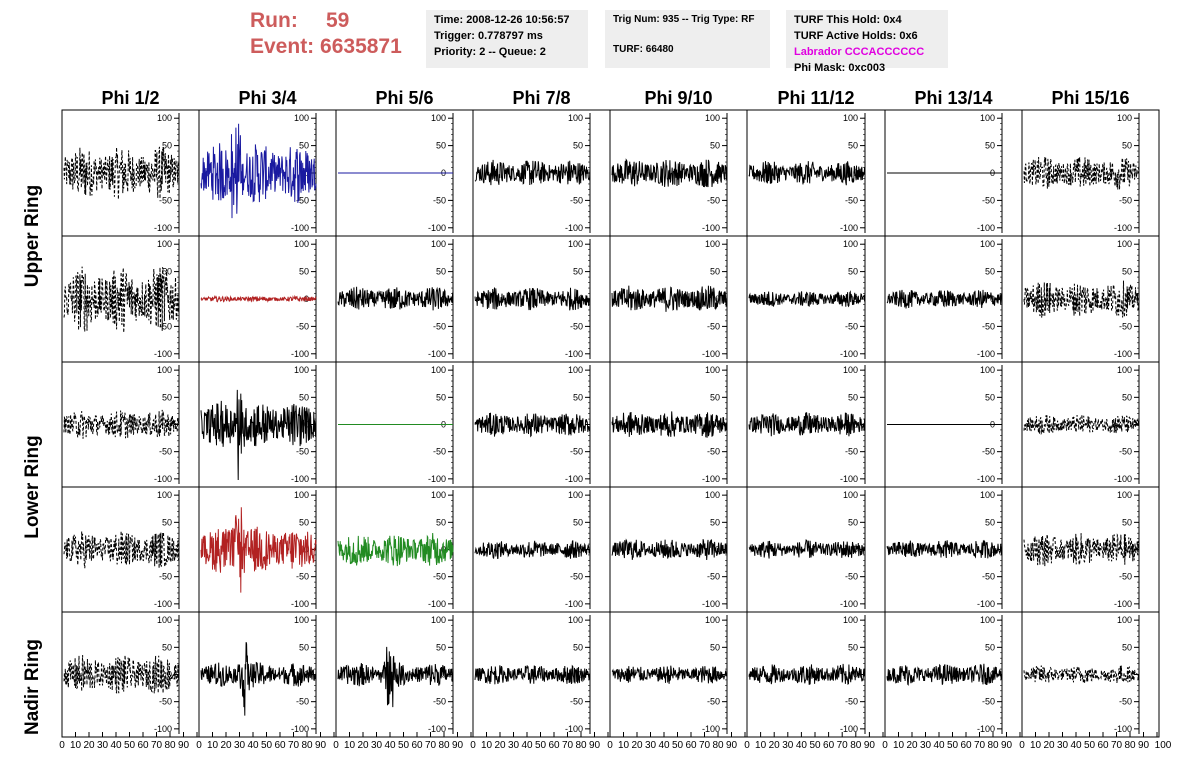  What do you see at coordinates (848, 20) in the screenshot?
I see `turf-this-hold-text: TURF This Hold: 0x4` at bounding box center [848, 20].